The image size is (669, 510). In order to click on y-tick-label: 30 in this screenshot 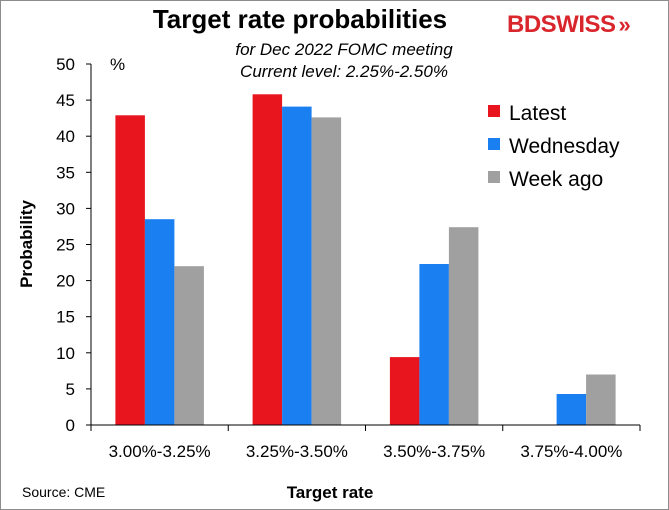, I will do `click(65, 208)`.